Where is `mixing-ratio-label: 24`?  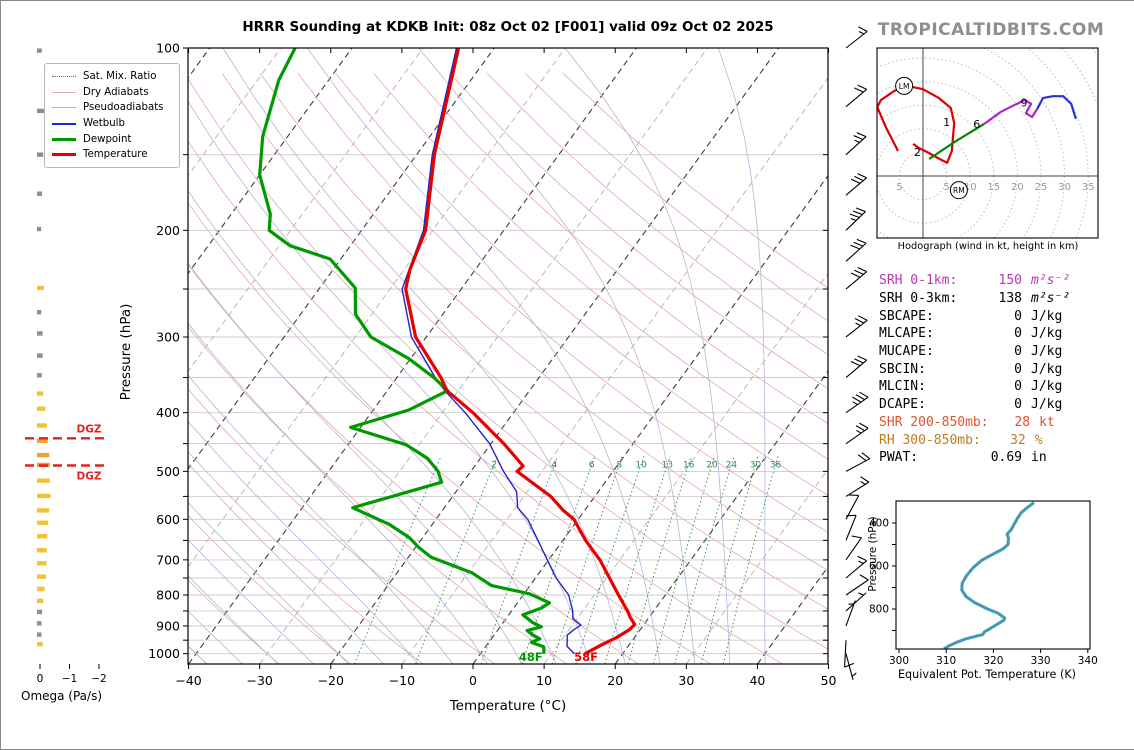 mixing-ratio-label: 24 is located at coordinates (732, 465).